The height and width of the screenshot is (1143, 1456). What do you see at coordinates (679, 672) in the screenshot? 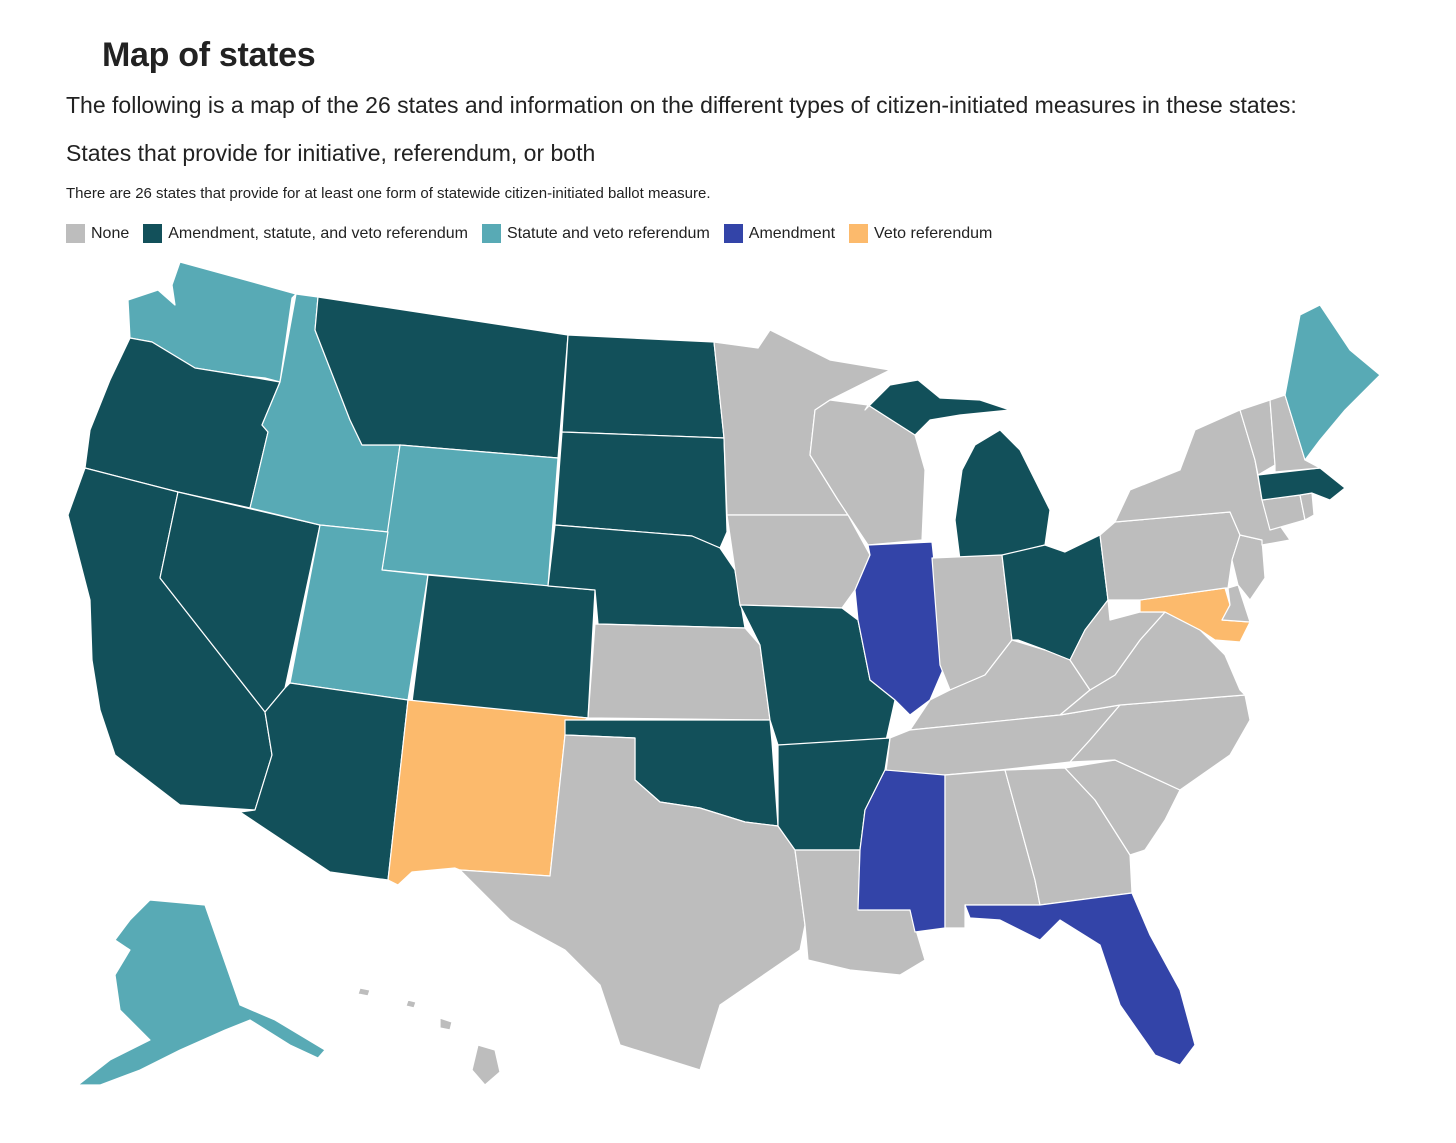
I see `state-KS` at bounding box center [679, 672].